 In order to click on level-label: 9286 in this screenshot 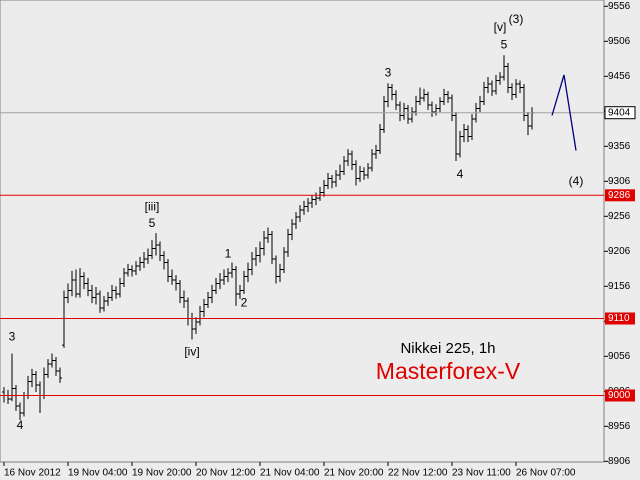, I will do `click(619, 195)`.